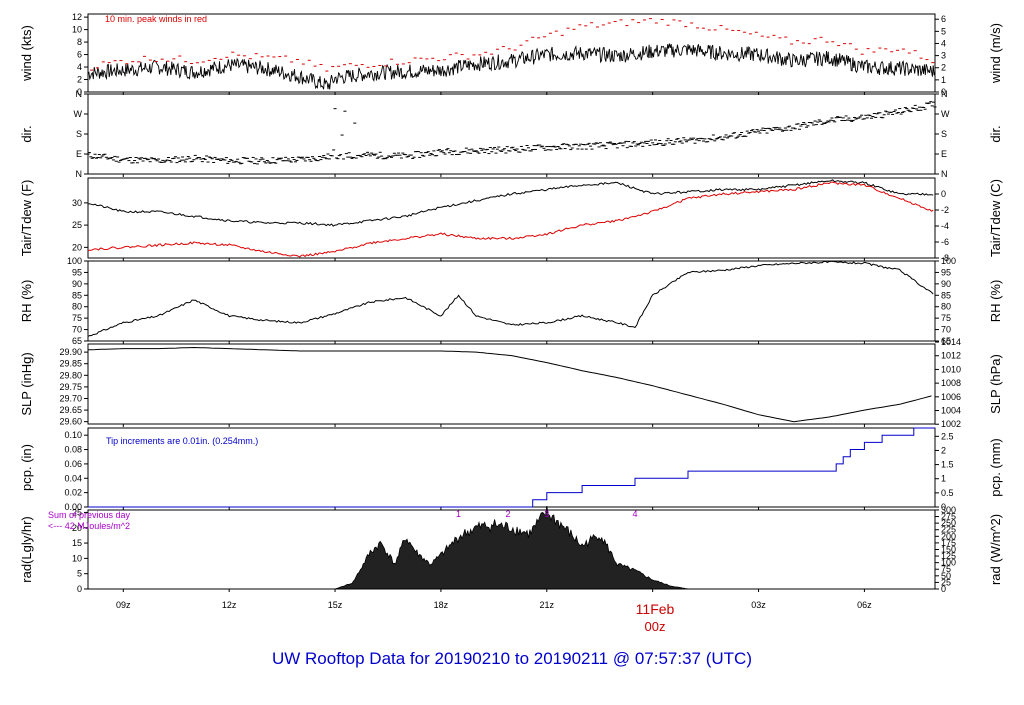 The image size is (1024, 705). What do you see at coordinates (77, 558) in the screenshot?
I see `left-tick-label: 10` at bounding box center [77, 558].